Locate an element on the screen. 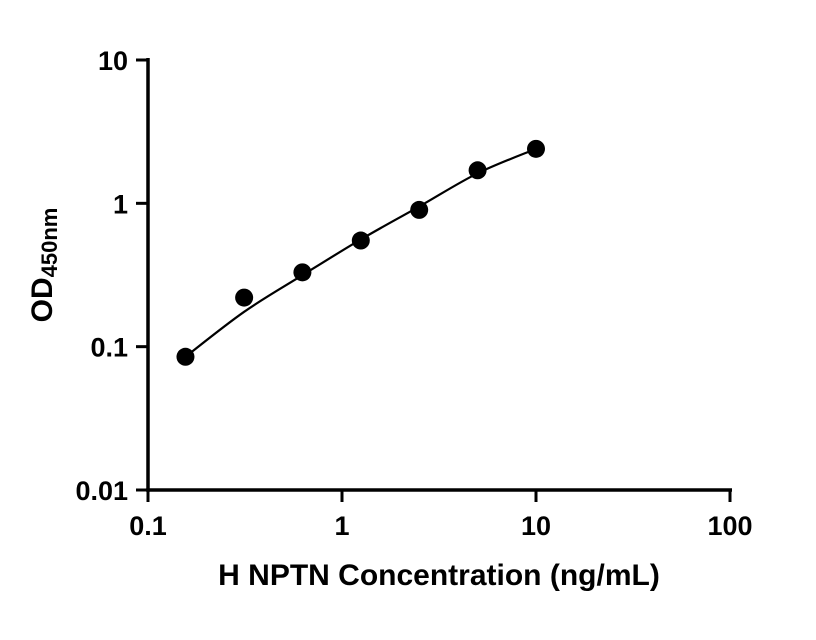 The image size is (816, 640). x-tick-label: 100 is located at coordinates (729, 526).